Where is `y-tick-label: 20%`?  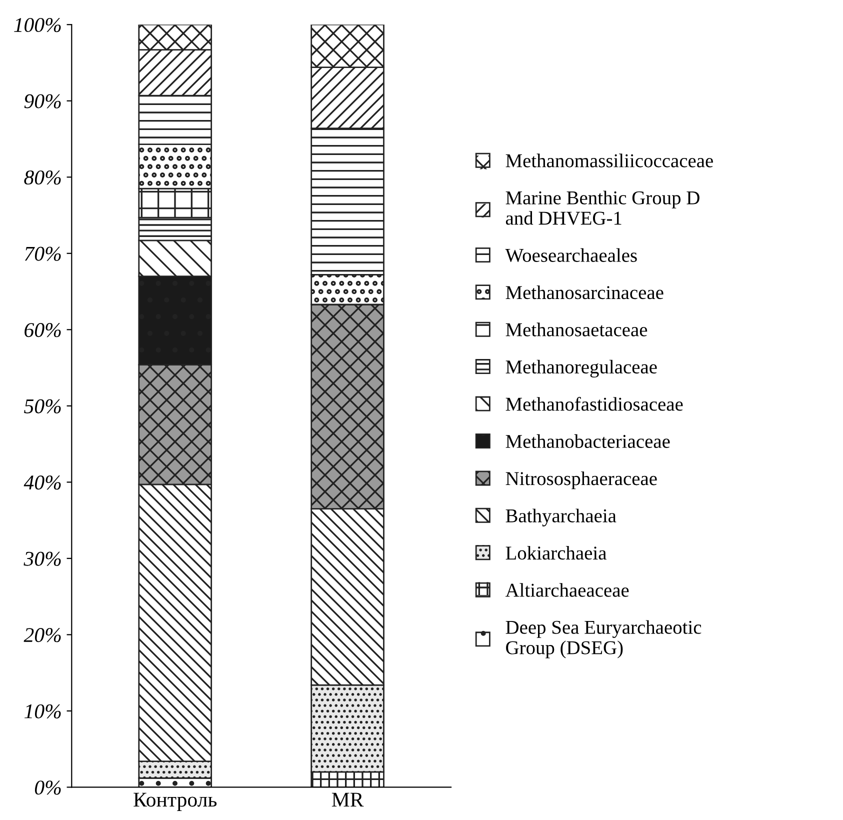
y-tick-label: 20% is located at coordinates (42, 635).